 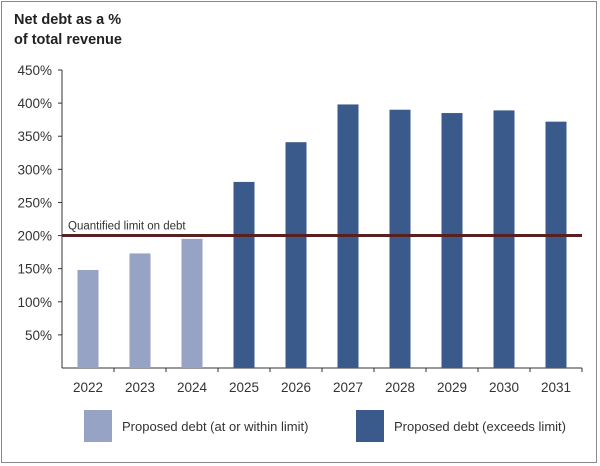 What do you see at coordinates (68, 40) in the screenshot?
I see `chart-title-line2: of total revenue` at bounding box center [68, 40].